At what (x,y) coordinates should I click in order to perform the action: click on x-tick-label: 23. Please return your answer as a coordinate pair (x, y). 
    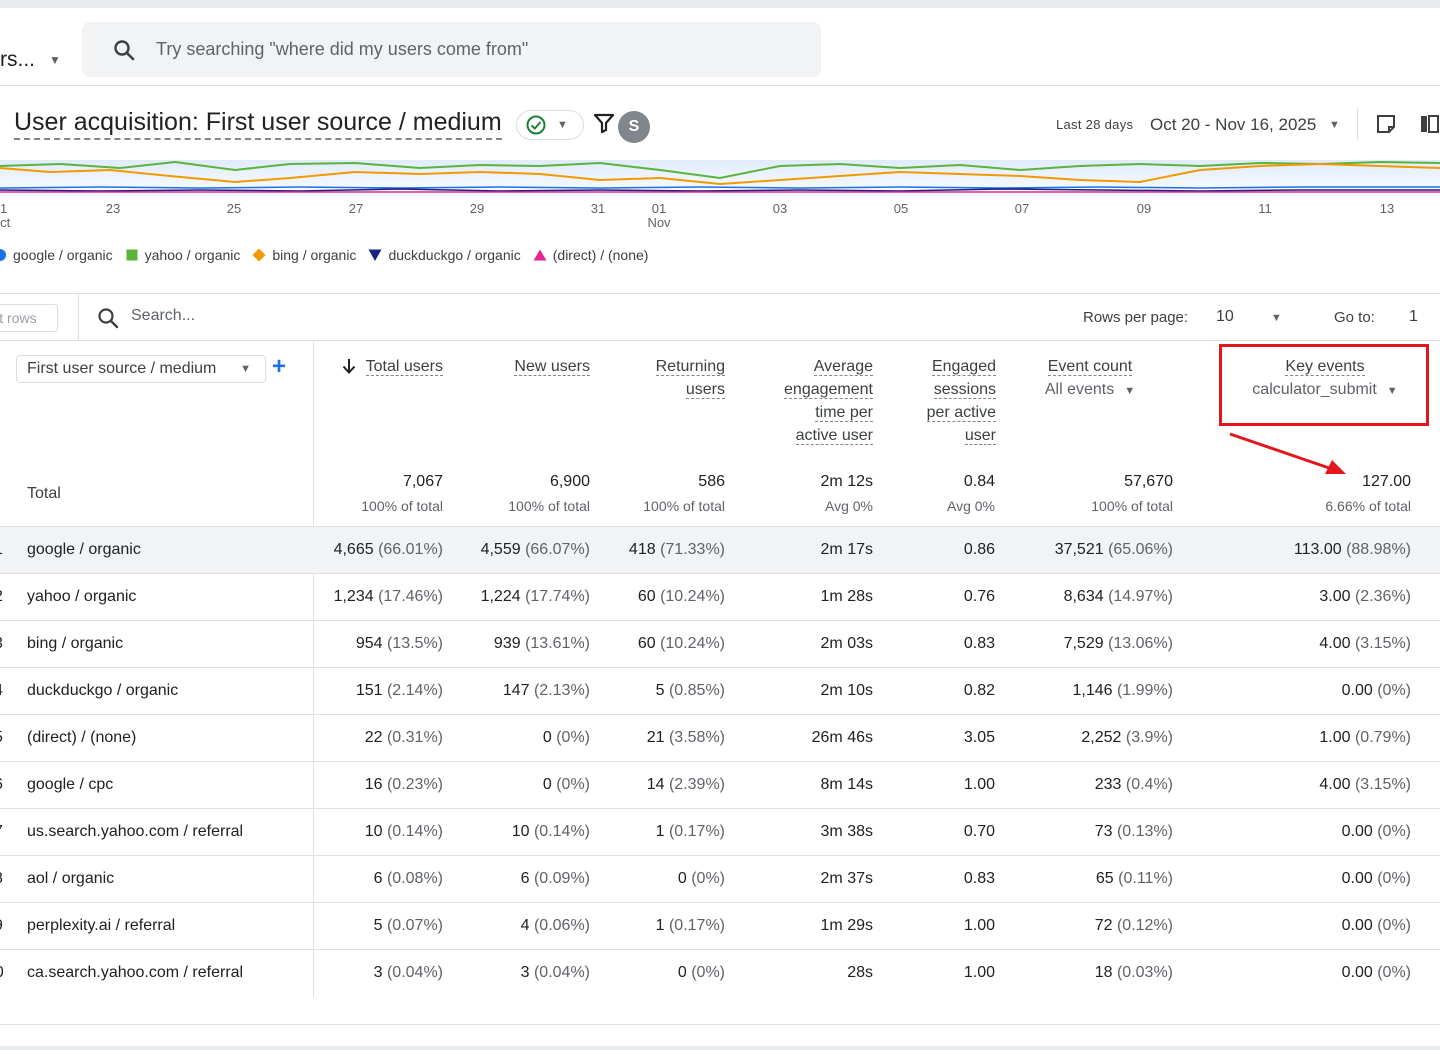
    Looking at the image, I should click on (113, 208).